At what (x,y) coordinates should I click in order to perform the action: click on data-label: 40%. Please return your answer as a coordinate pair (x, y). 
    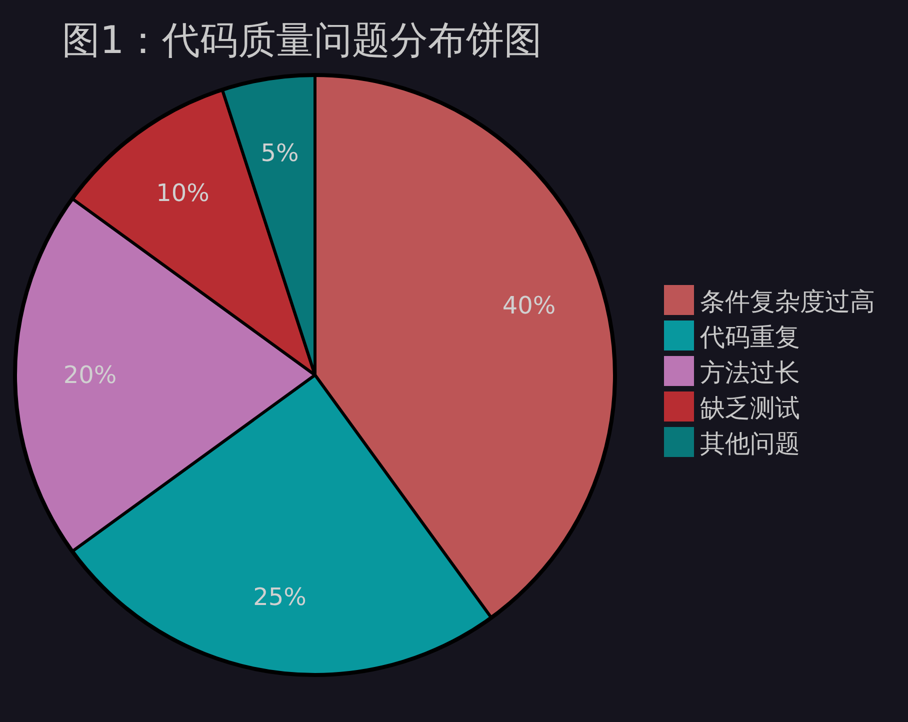
    Looking at the image, I should click on (529, 305).